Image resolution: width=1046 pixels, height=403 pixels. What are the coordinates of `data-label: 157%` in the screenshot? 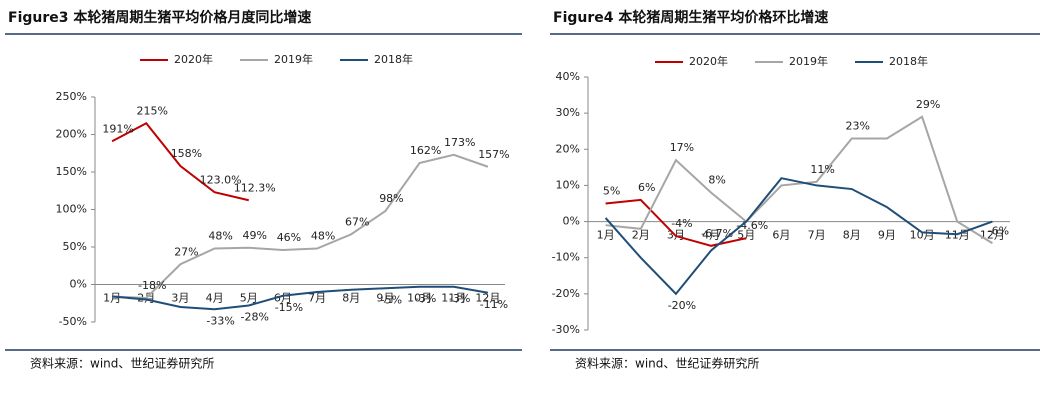 It's located at (493, 154).